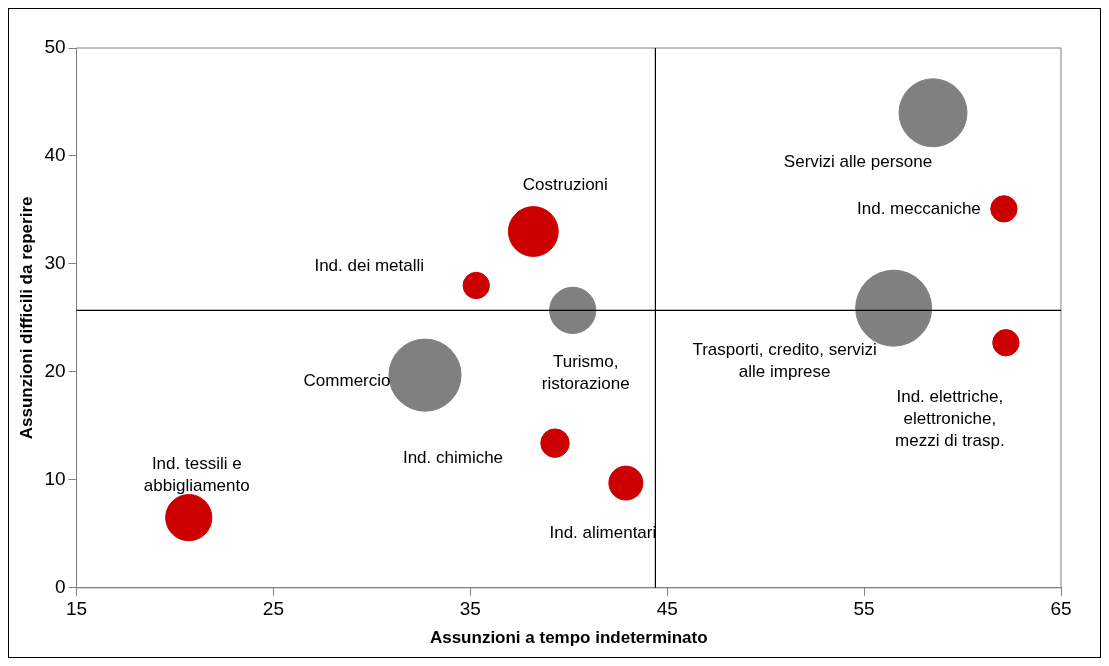 This screenshot has width=1109, height=666. What do you see at coordinates (864, 609) in the screenshot?
I see `x-tick-label: 55` at bounding box center [864, 609].